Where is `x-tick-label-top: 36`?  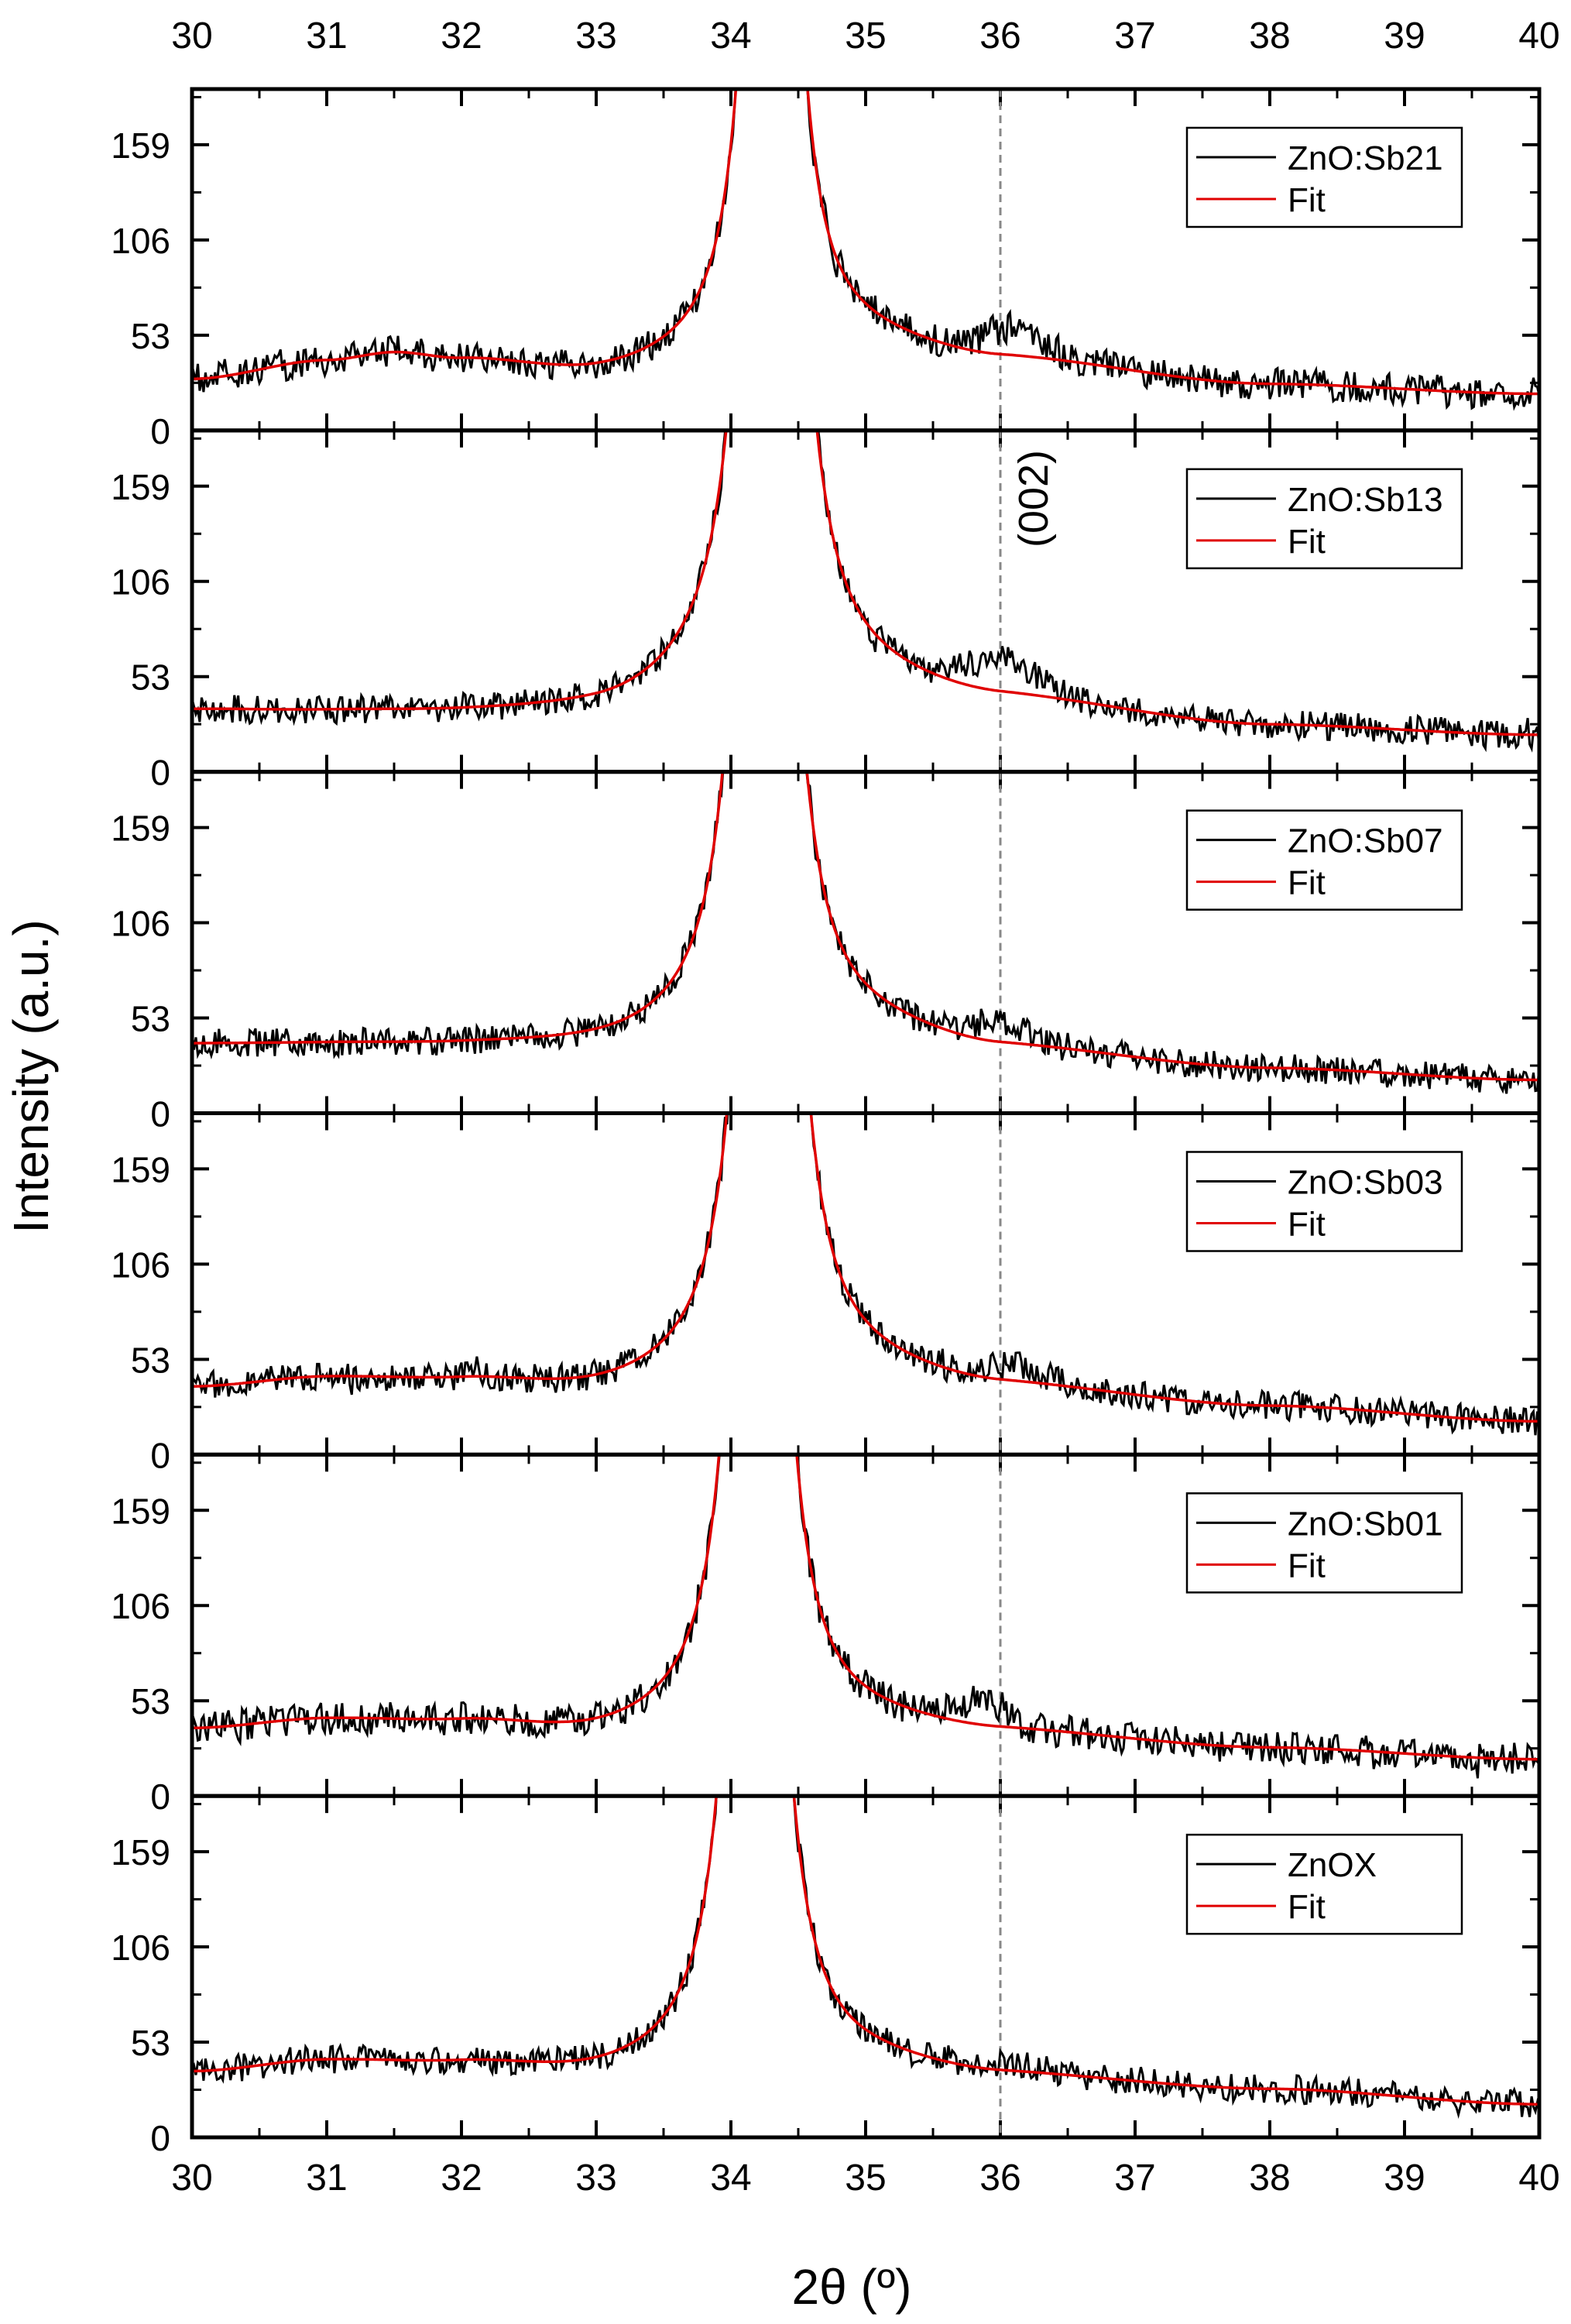 x-tick-label-top: 36 is located at coordinates (1000, 36).